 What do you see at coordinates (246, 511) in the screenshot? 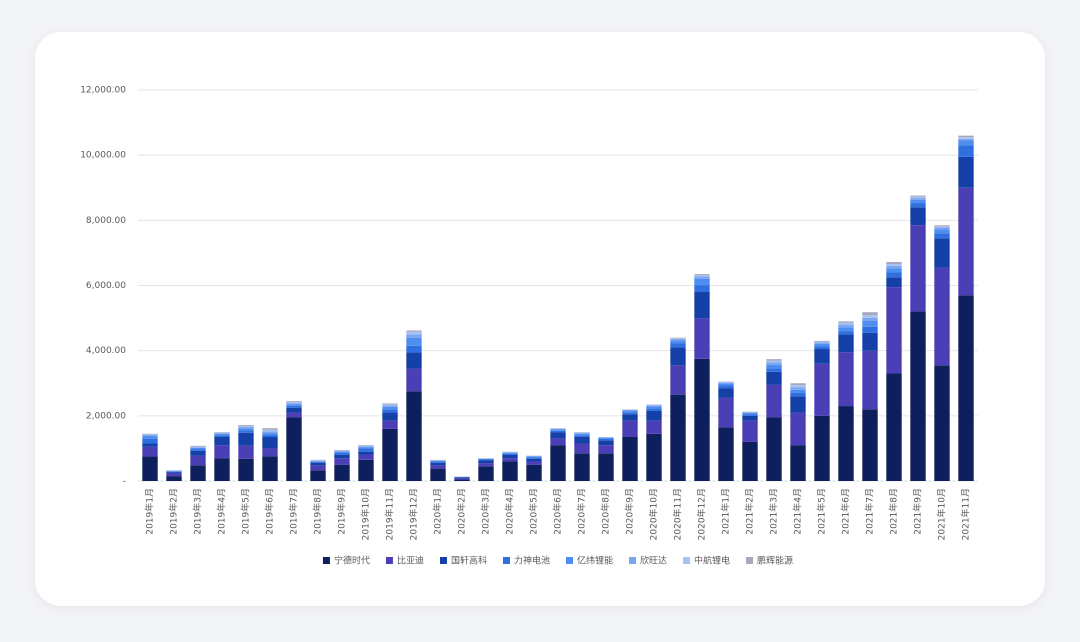
I see `x-tick-label: 2019年5月` at bounding box center [246, 511].